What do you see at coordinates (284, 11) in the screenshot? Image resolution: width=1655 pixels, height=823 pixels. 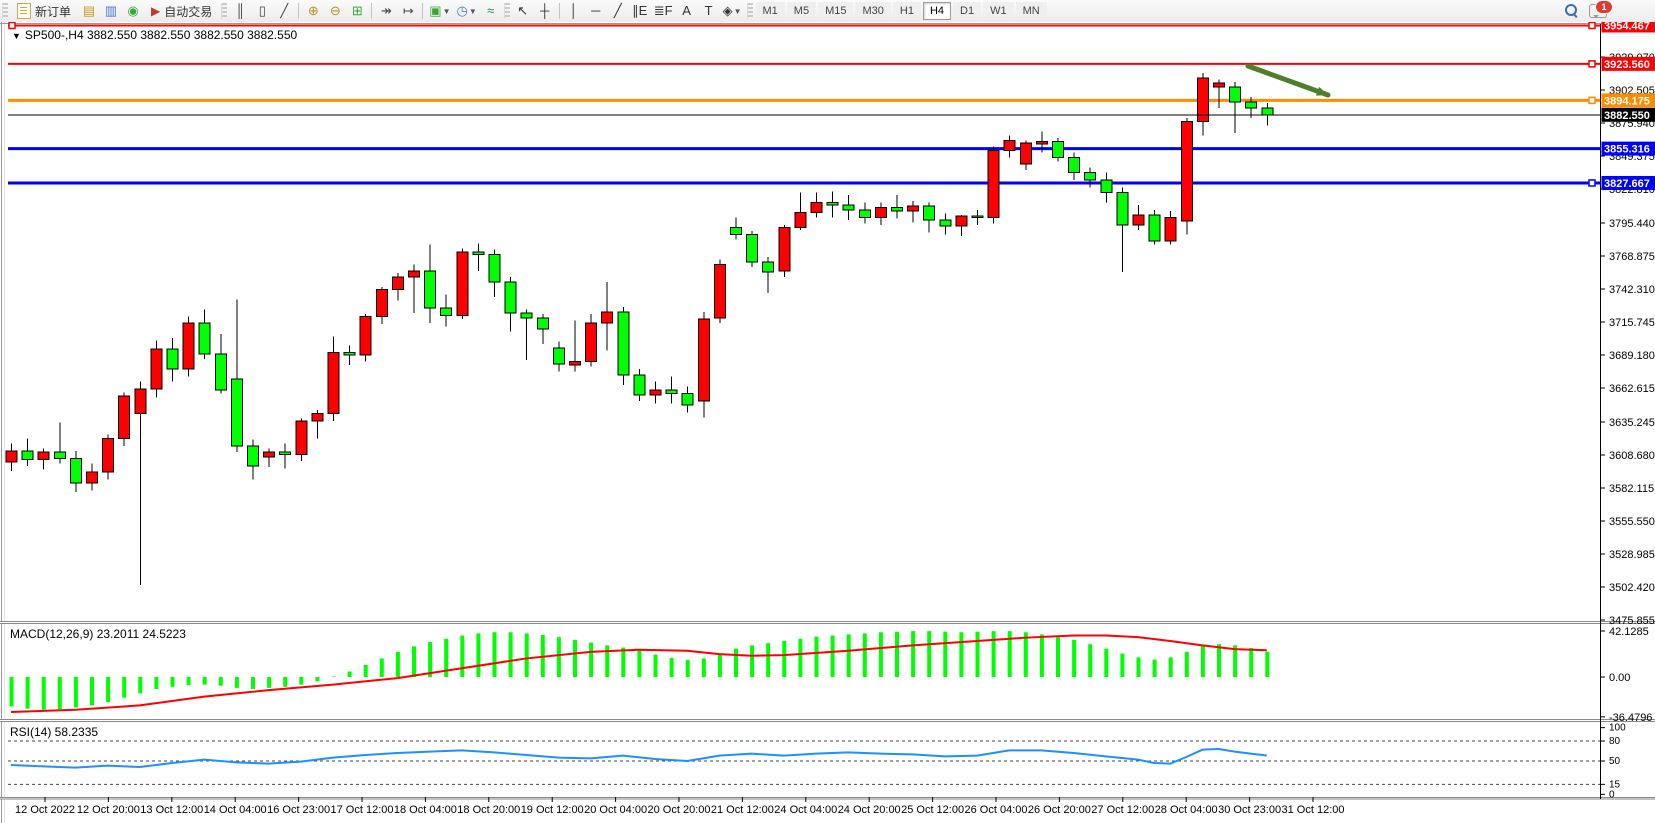 I see `line-chart-button: ╱` at bounding box center [284, 11].